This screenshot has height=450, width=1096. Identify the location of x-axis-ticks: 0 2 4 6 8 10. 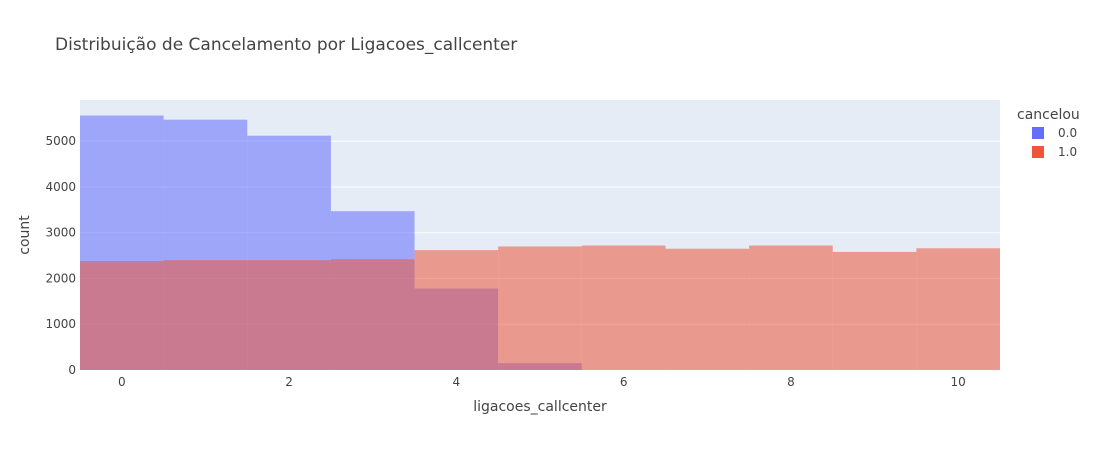
(542, 382).